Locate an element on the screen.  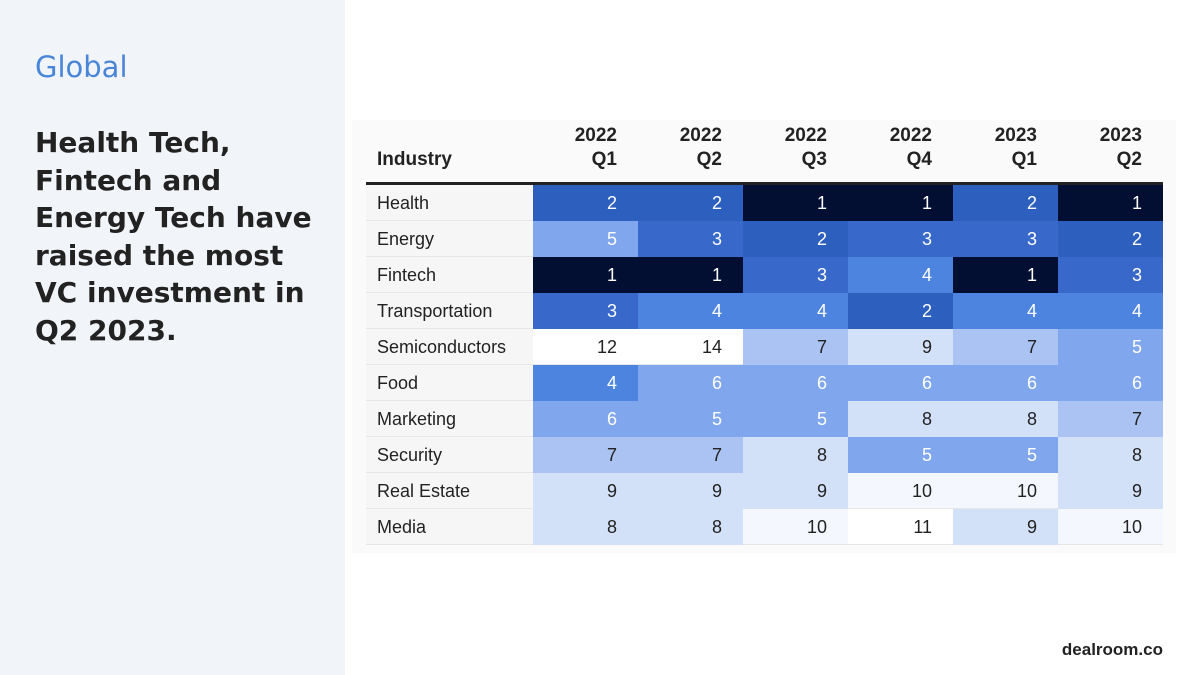
region-label: Global is located at coordinates (81, 67).